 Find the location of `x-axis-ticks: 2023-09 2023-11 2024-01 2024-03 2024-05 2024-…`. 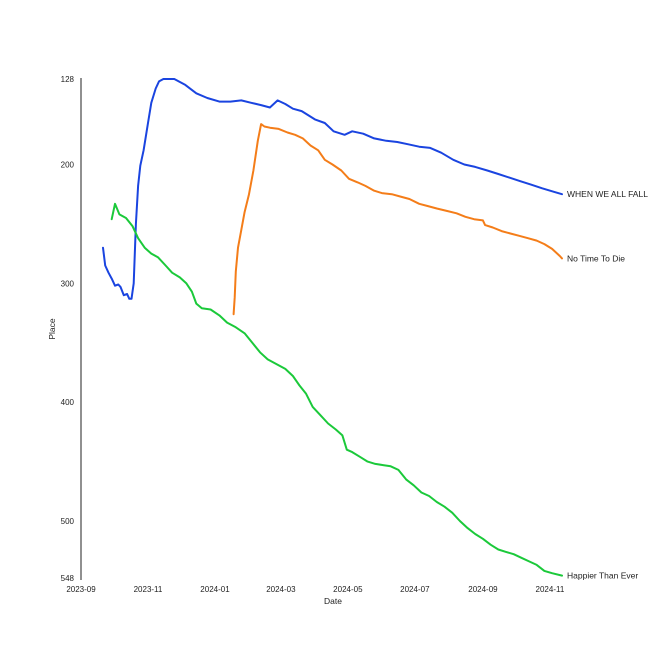

x-axis-ticks: 2023-09 2023-11 2024-01 2024-03 2024-05 2024-… is located at coordinates (315, 589).